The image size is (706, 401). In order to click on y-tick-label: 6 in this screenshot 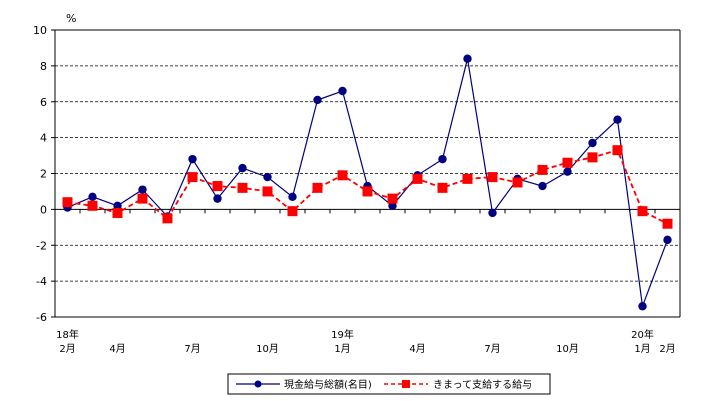, I will do `click(43, 102)`.